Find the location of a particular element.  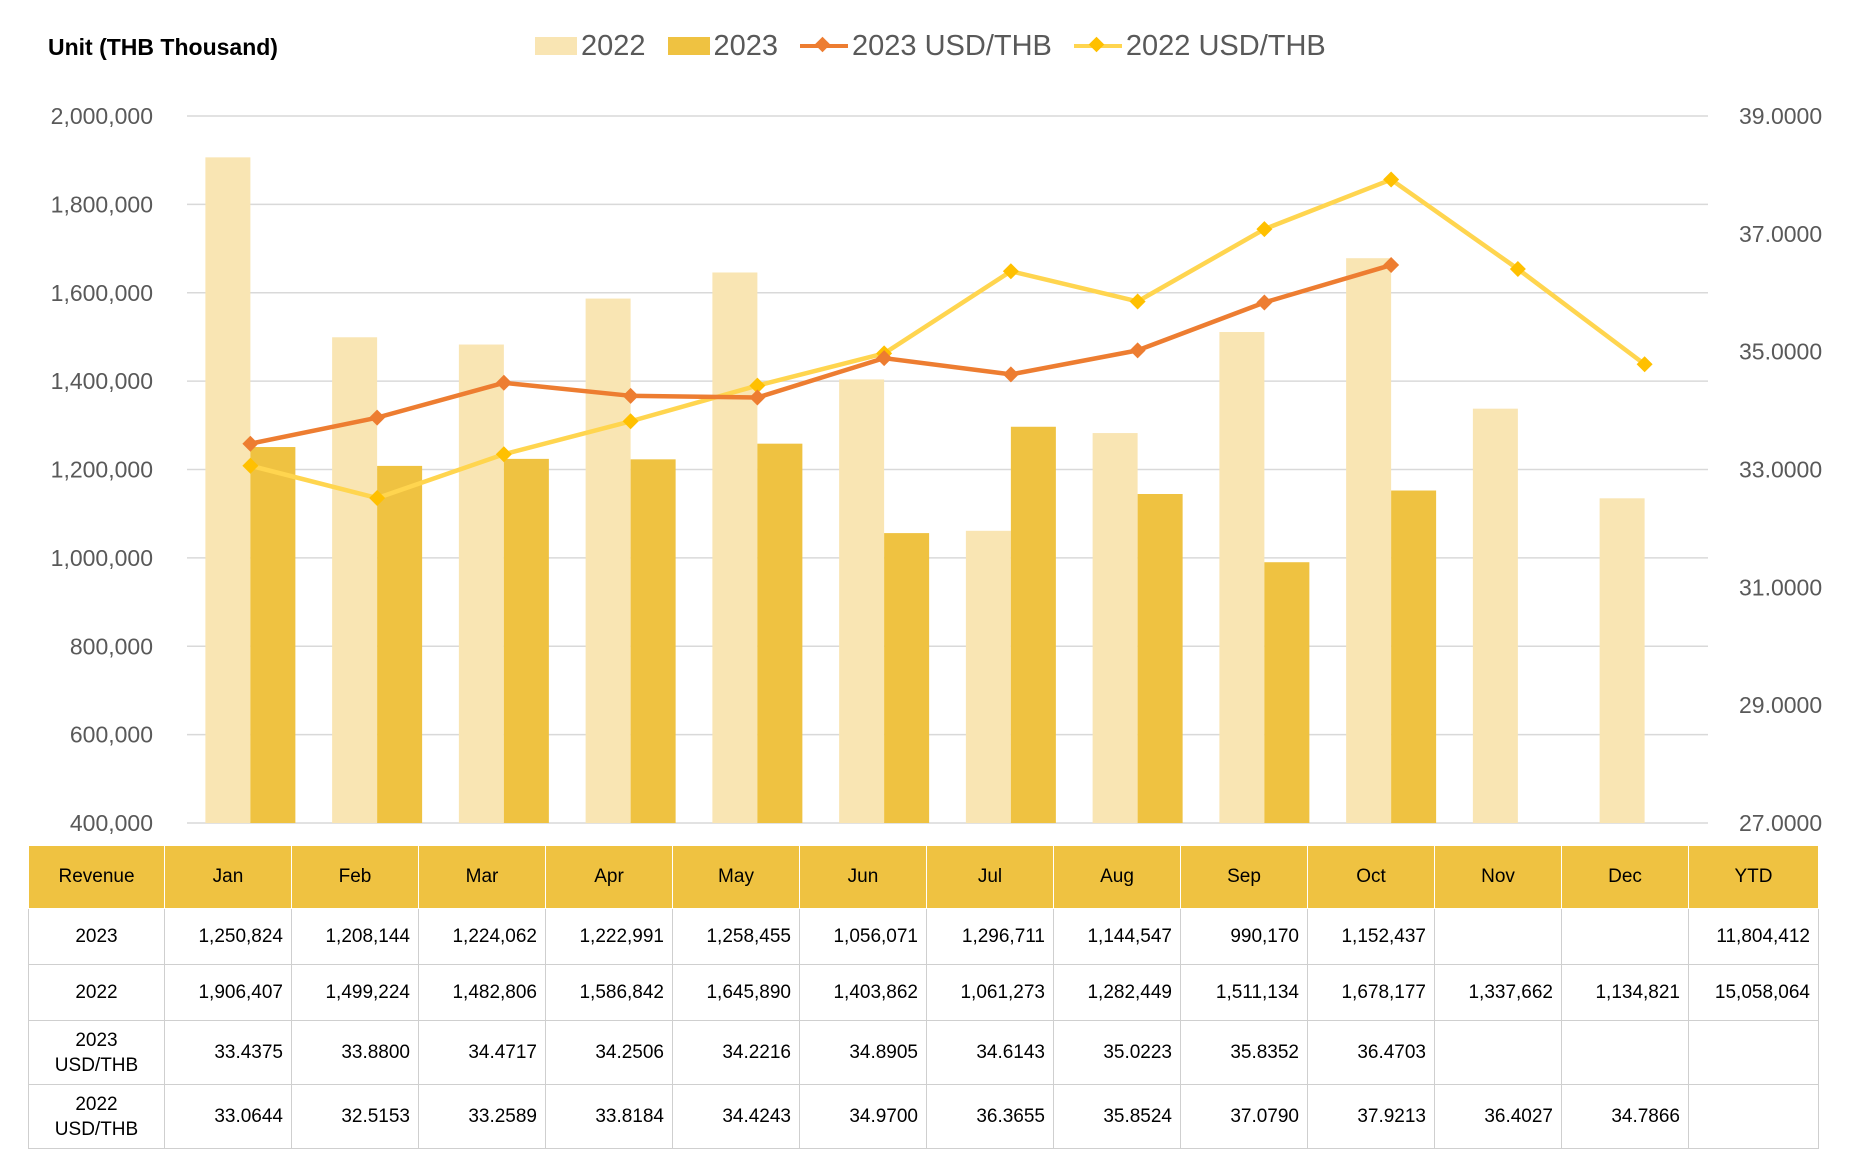

right-axis-tick-label: 31.0000 is located at coordinates (1780, 587).